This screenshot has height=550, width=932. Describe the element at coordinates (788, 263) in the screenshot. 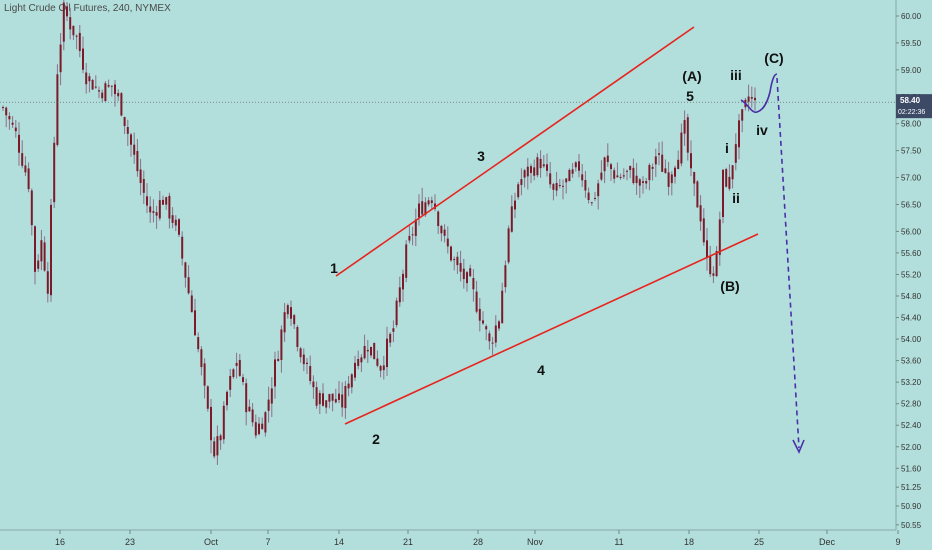

I see `projection-decline-arrow` at that location.